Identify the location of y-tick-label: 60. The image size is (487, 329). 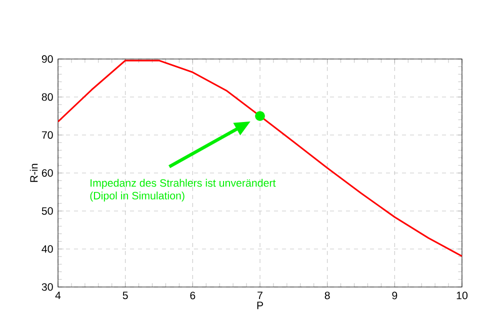
(47, 173).